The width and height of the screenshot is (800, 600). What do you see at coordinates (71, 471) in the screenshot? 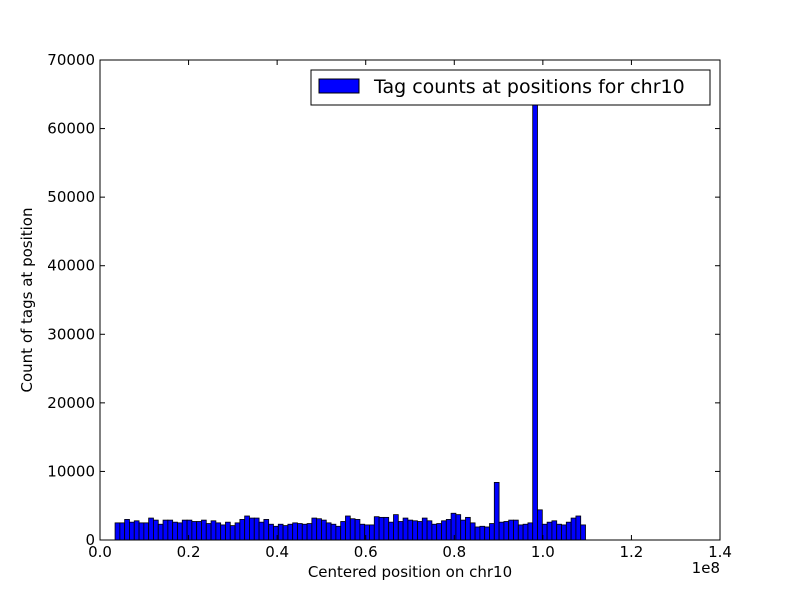
I see `y-tick-label: 10000` at bounding box center [71, 471].